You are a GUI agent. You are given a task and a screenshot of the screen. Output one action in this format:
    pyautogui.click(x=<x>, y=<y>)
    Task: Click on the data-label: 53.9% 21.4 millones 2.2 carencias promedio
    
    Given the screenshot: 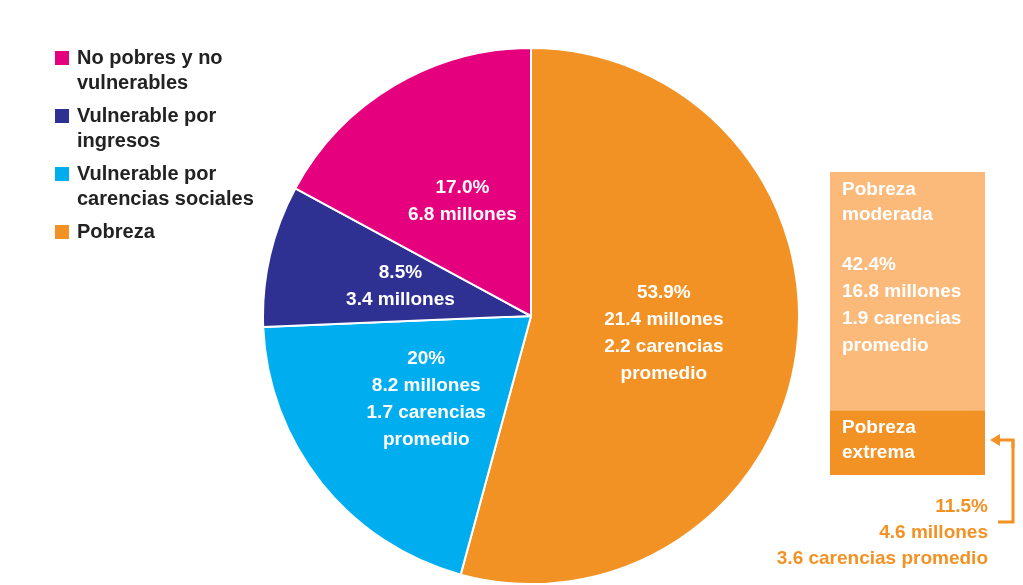 What is the action you would take?
    pyautogui.click(x=664, y=332)
    